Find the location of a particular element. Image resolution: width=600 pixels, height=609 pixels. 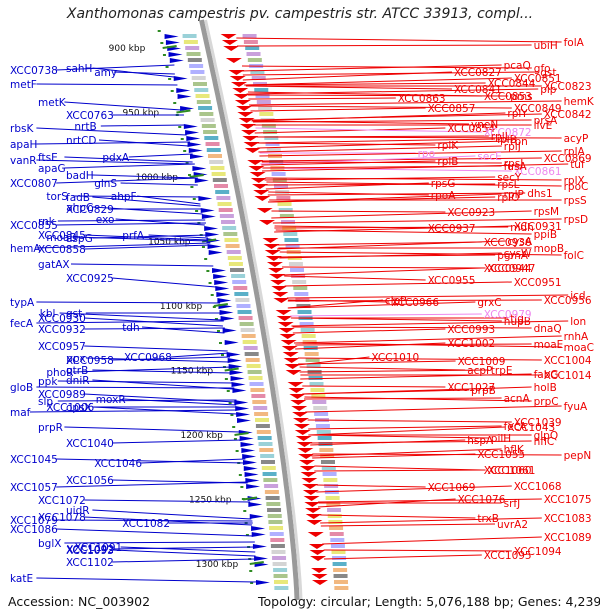

gene-label: XCC1006 is located at coordinates (70, 408).